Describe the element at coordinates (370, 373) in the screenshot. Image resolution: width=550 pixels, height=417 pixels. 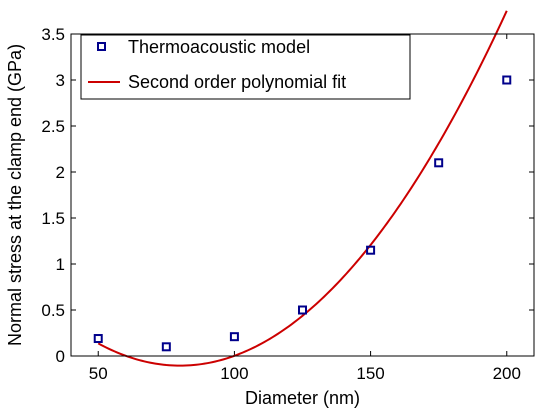
I see `x-tick-label: 150` at that location.